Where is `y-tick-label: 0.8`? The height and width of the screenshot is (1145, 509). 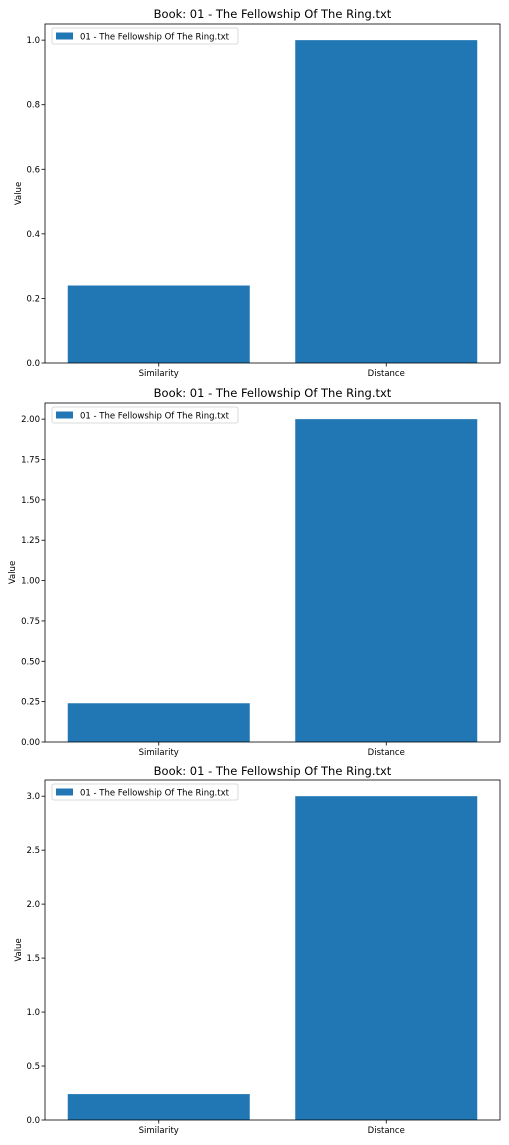
y-tick-label: 0.8 is located at coordinates (33, 106).